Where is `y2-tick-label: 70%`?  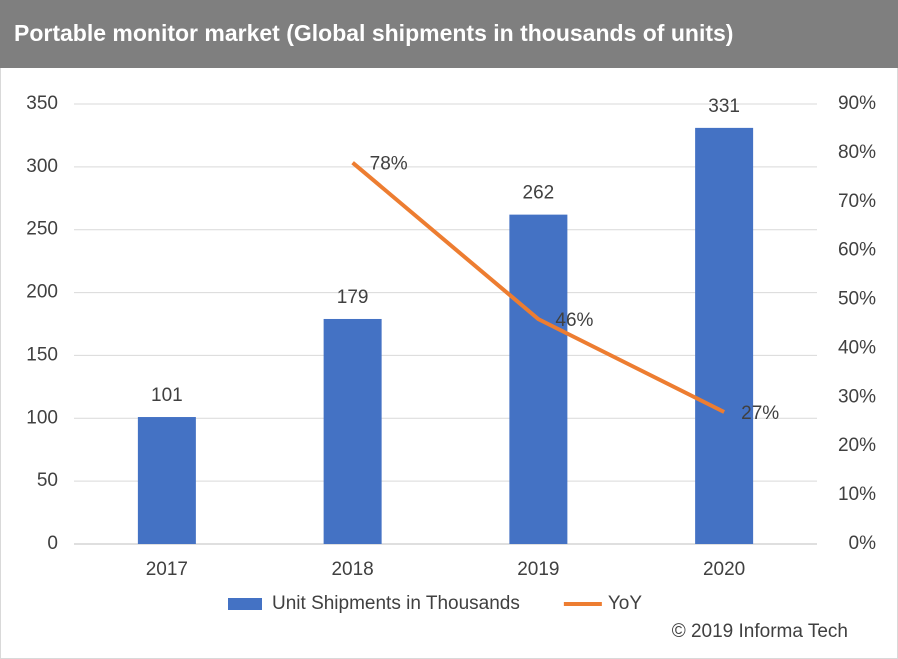 y2-tick-label: 70% is located at coordinates (857, 201).